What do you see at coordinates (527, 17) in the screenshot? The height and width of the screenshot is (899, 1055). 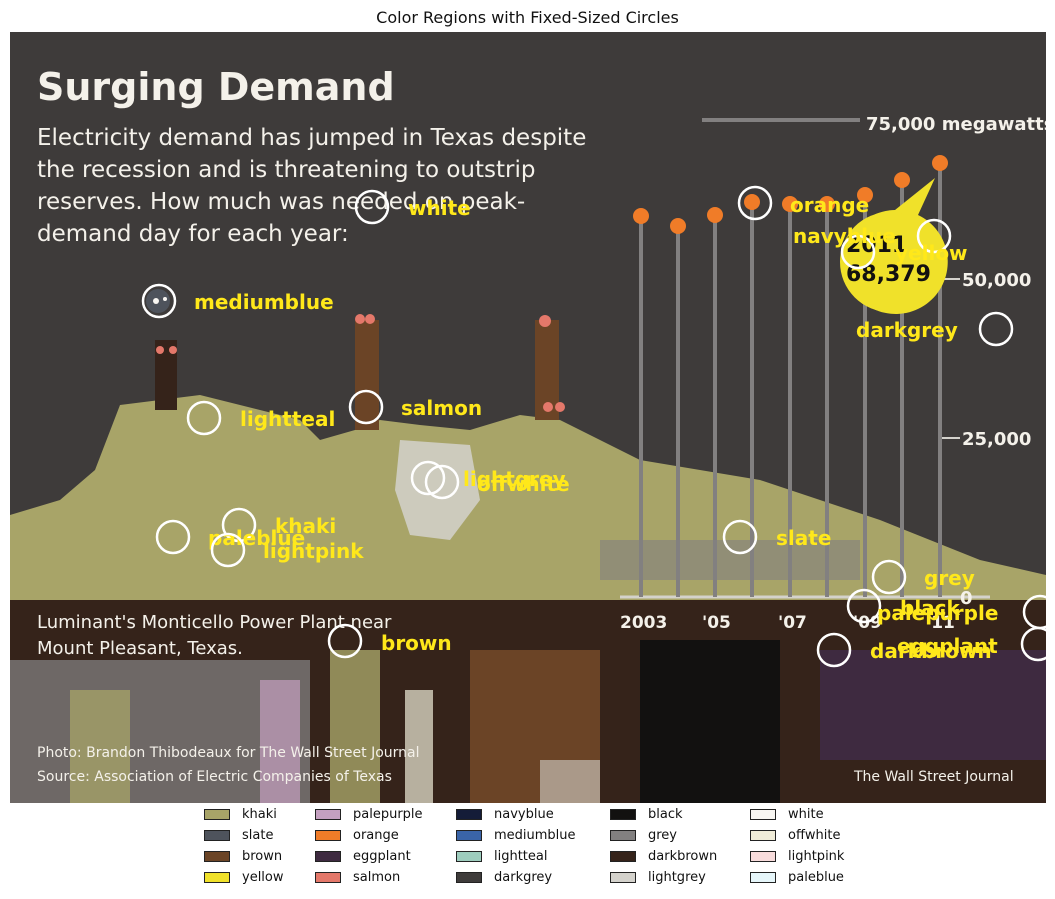 I see `figure-title: Color Regions with Fixed-Sized Circles` at bounding box center [527, 17].